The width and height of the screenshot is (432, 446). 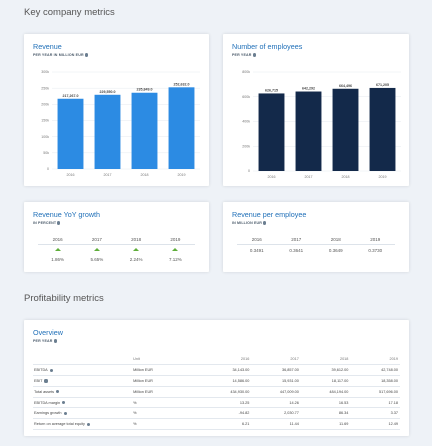 What do you see at coordinates (242, 55) in the screenshot?
I see `employees-subtitle: PER YEAR` at bounding box center [242, 55].